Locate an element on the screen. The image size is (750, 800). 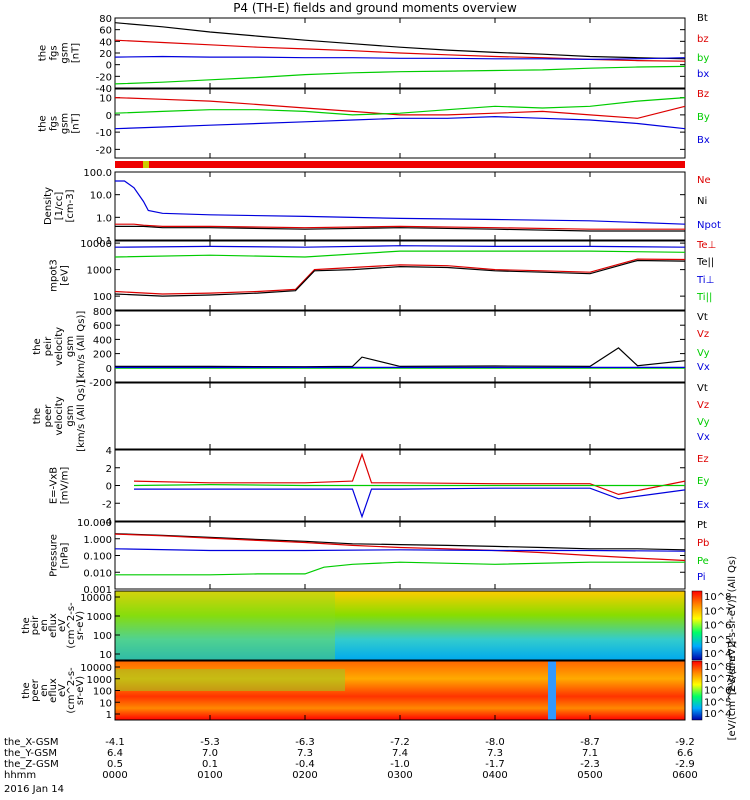
y-axis-label: peer is located at coordinates (35, 690).